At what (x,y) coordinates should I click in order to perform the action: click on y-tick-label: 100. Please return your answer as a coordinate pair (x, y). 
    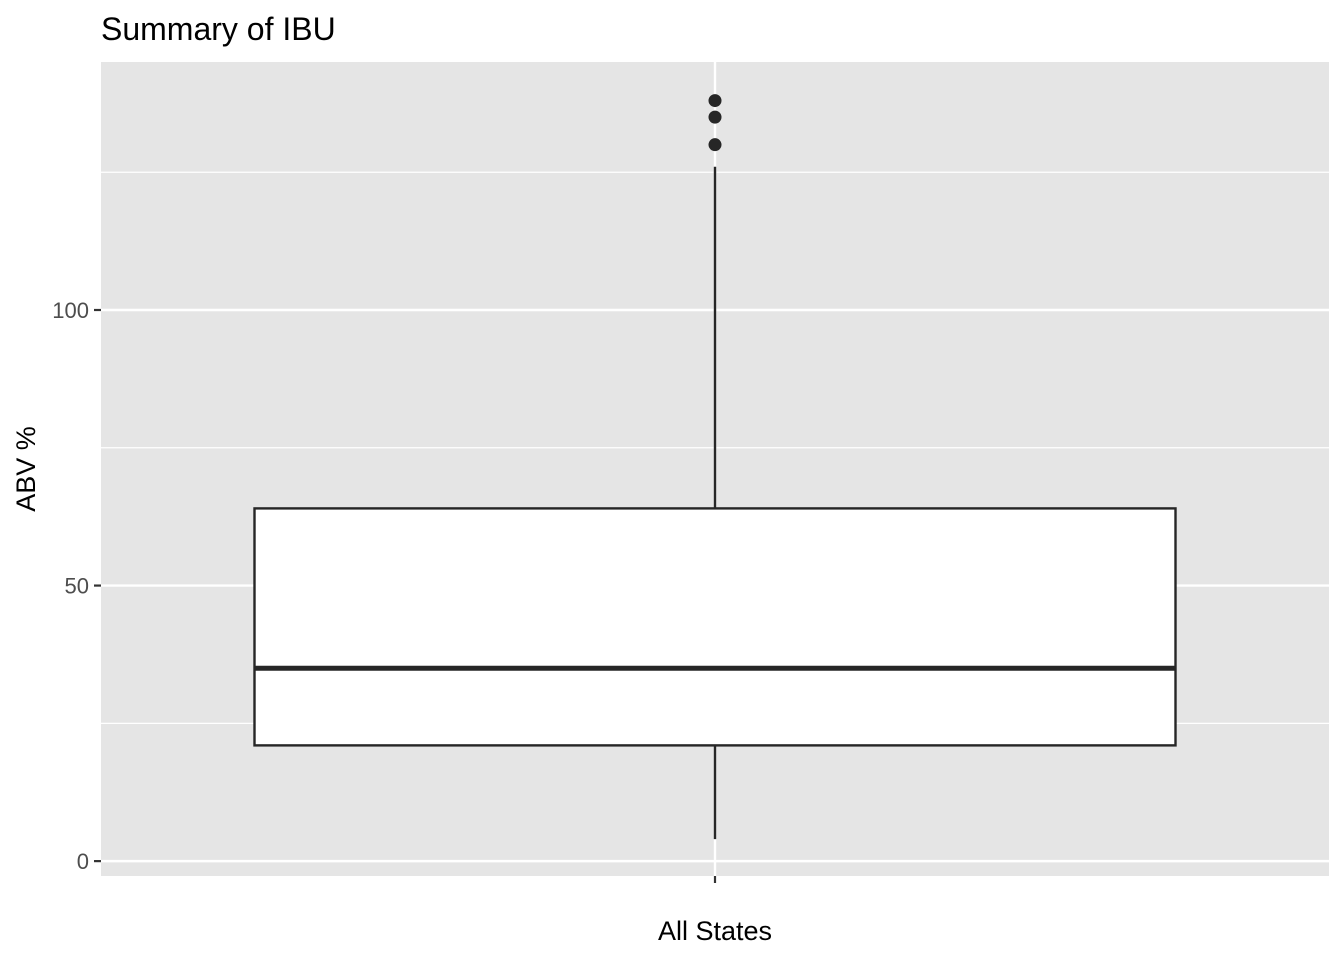
    Looking at the image, I should click on (70, 310).